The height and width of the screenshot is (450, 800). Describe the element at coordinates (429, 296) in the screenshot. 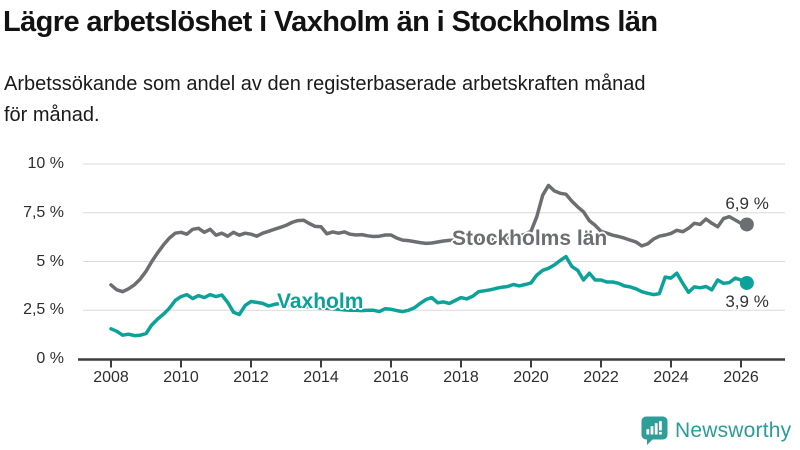

I see `series-line-vaxholm` at that location.